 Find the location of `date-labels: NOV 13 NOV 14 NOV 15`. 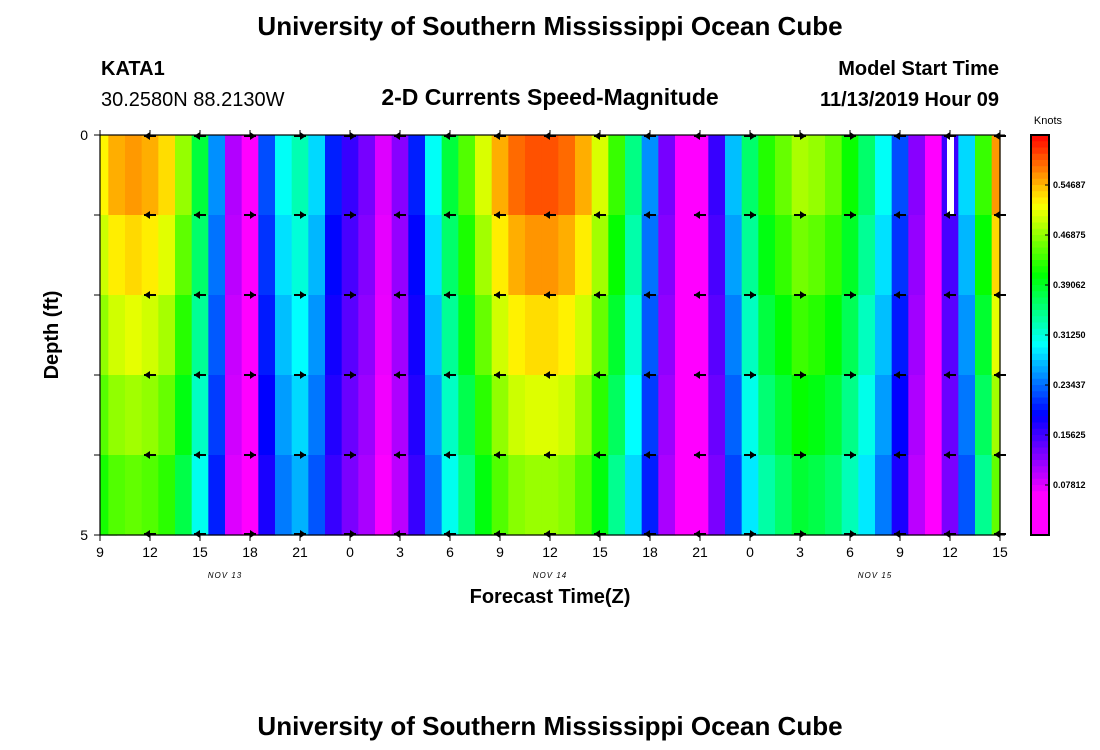

date-labels: NOV 13 NOV 14 NOV 15 is located at coordinates (550, 575).